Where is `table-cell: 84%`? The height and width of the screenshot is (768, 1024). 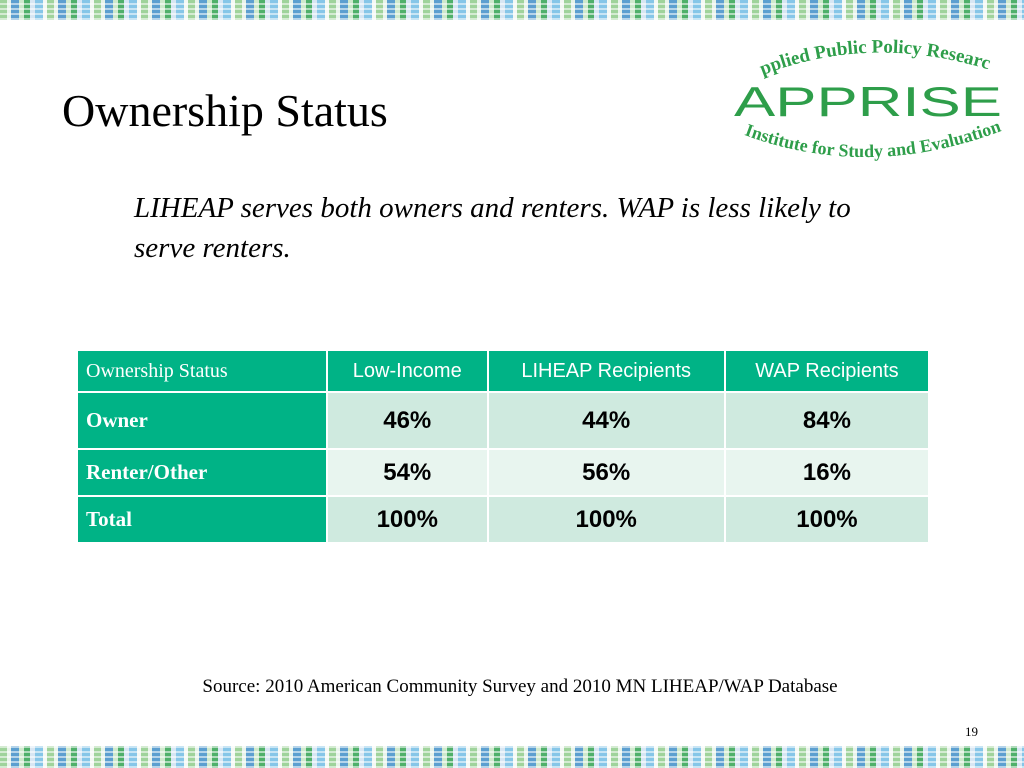
table-cell: 84% is located at coordinates (827, 420).